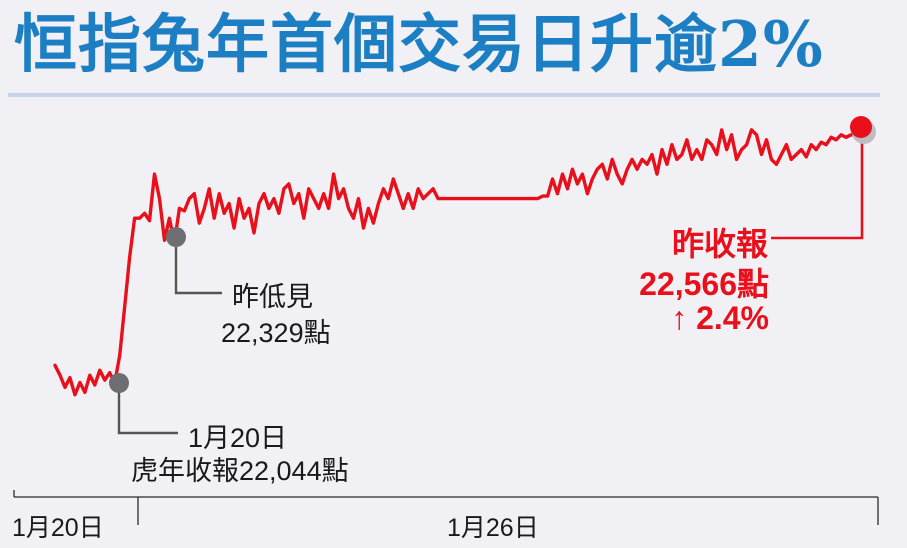 The image size is (907, 548). I want to click on marker-close, so click(861, 127).